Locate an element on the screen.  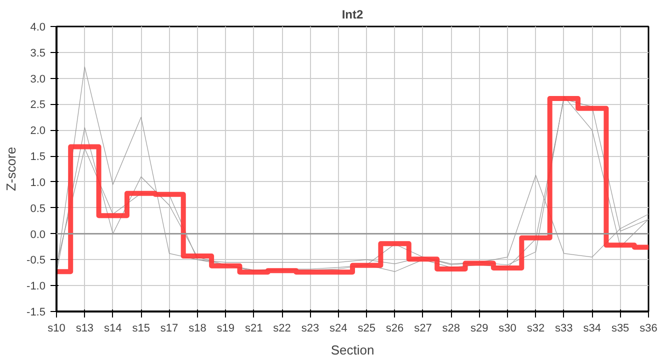
y-tick-label: 0.0 is located at coordinates (38, 234).